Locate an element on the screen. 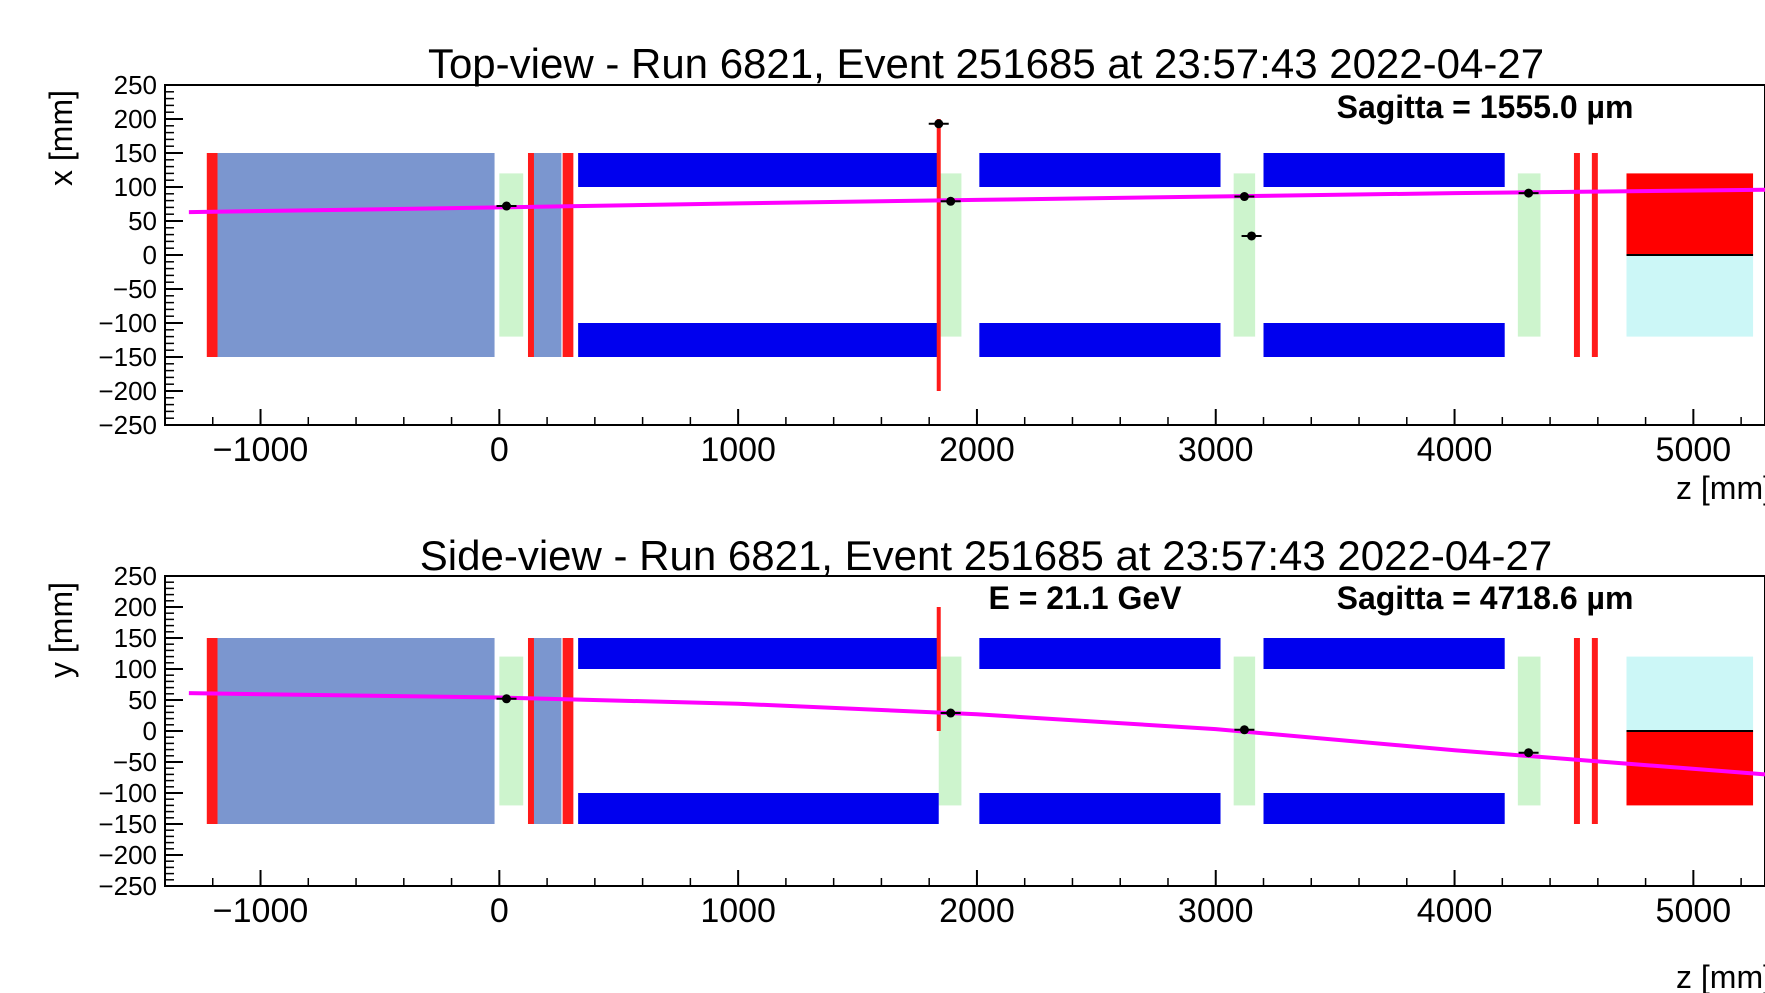  side-view-x-axis-label: z [mm] is located at coordinates (1720, 976).